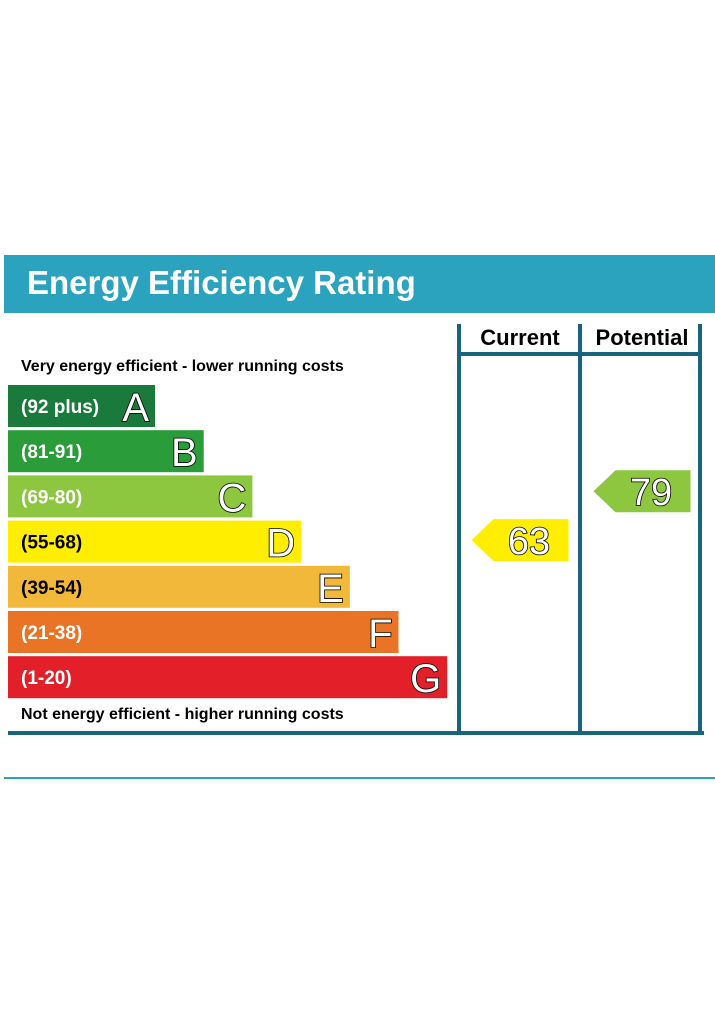 The height and width of the screenshot is (1033, 715). I want to click on band-range-b: (81-91), so click(51, 452).